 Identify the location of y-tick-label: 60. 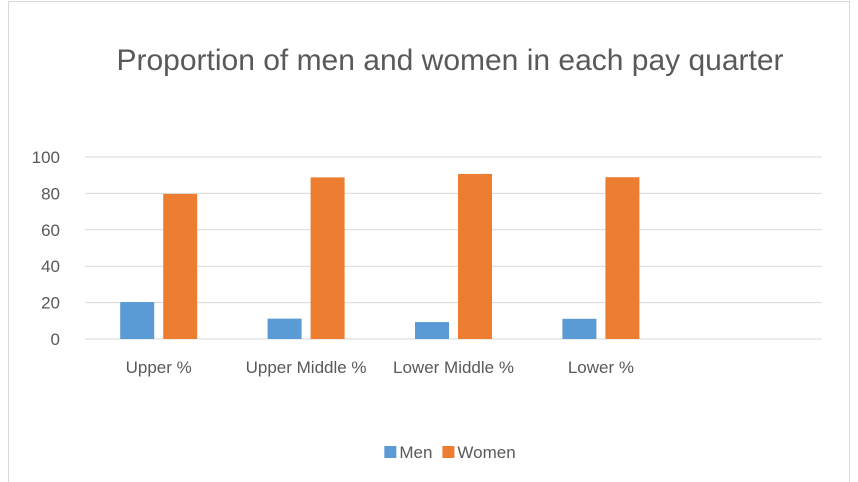
(50, 230).